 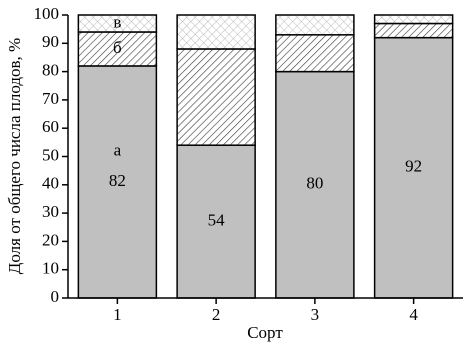 I want to click on y-tick-label: 80, so click(x=50, y=70).